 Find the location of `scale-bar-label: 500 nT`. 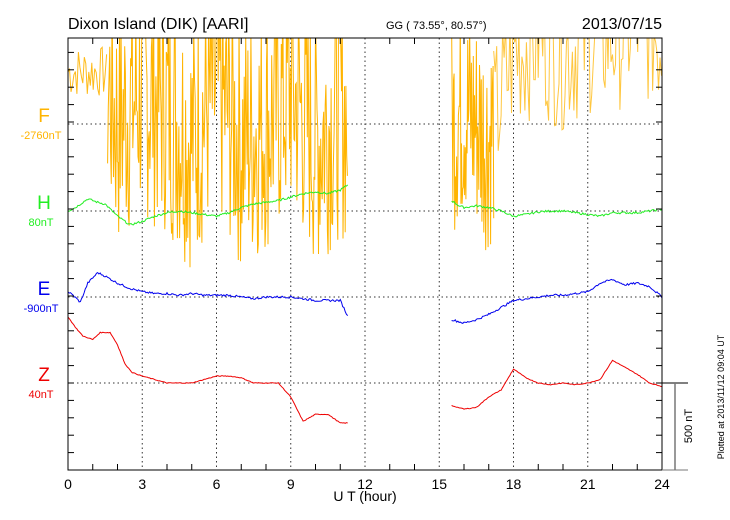

scale-bar-label: 500 nT is located at coordinates (689, 426).